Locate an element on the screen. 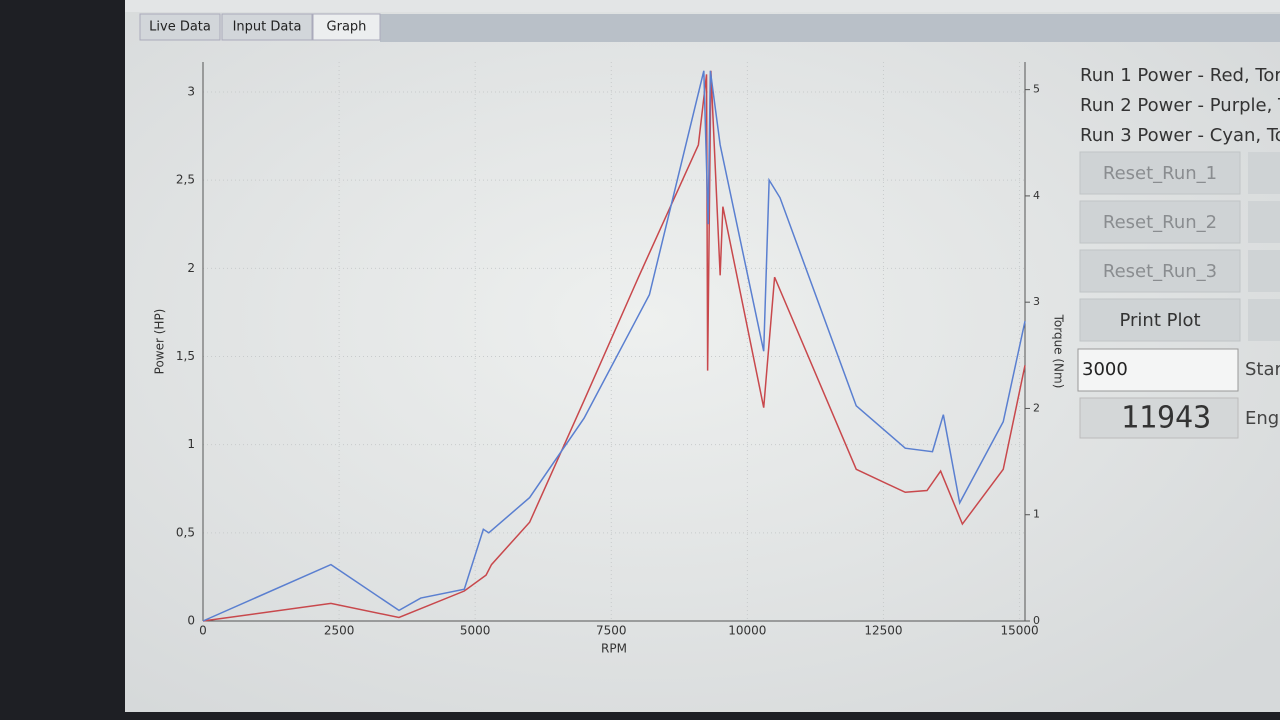 The width and height of the screenshot is (1280, 720). tab-label: Live Data is located at coordinates (180, 27).